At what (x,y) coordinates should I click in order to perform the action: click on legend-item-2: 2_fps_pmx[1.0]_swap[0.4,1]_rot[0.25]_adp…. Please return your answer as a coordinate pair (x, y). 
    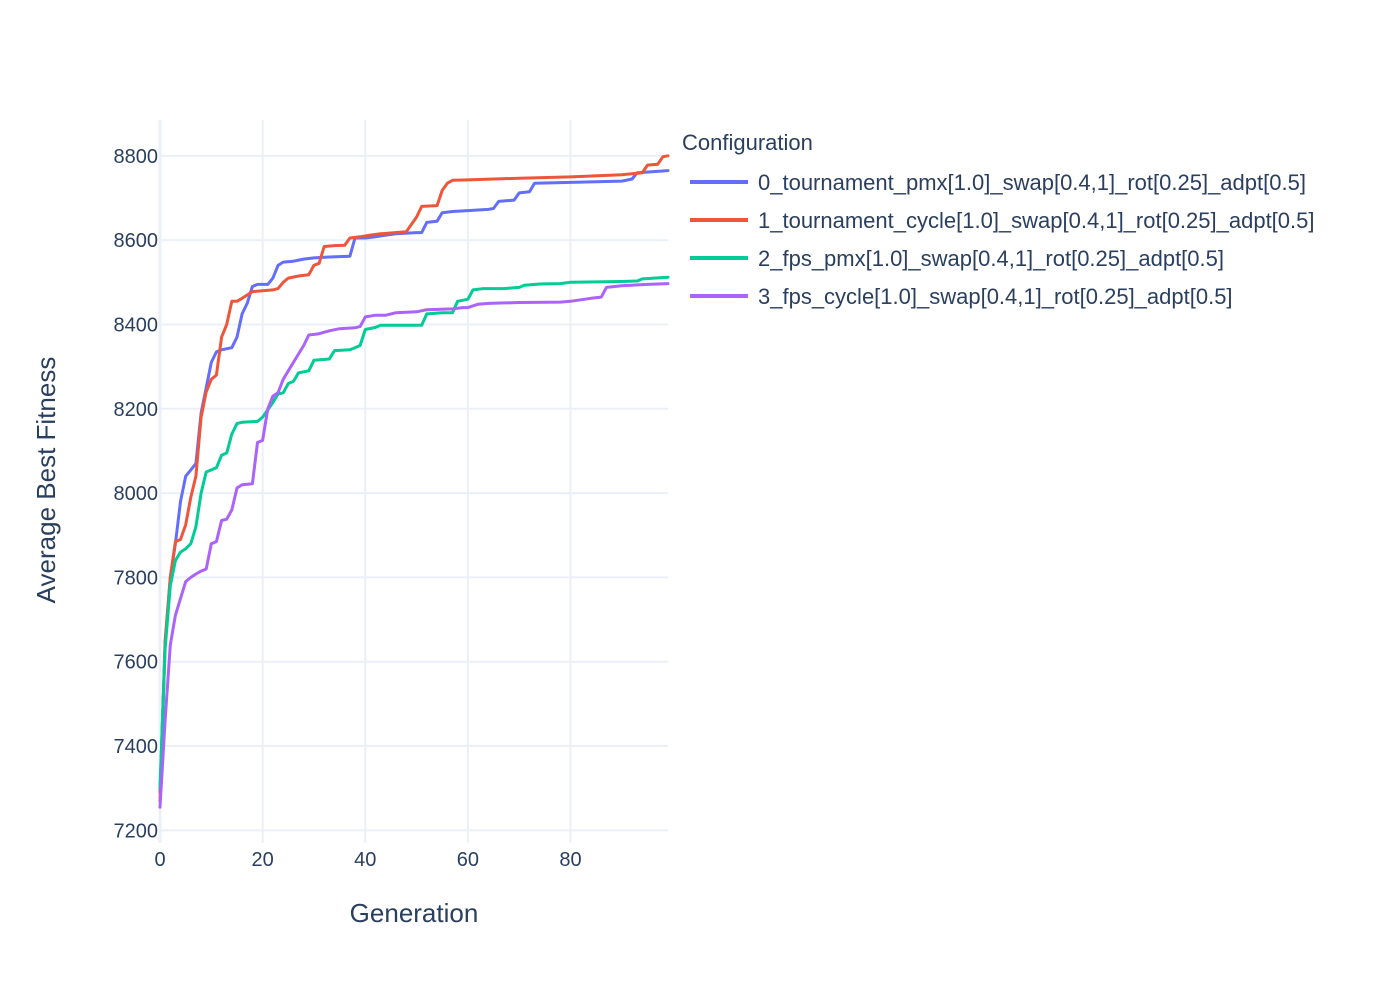
    Looking at the image, I should click on (957, 258).